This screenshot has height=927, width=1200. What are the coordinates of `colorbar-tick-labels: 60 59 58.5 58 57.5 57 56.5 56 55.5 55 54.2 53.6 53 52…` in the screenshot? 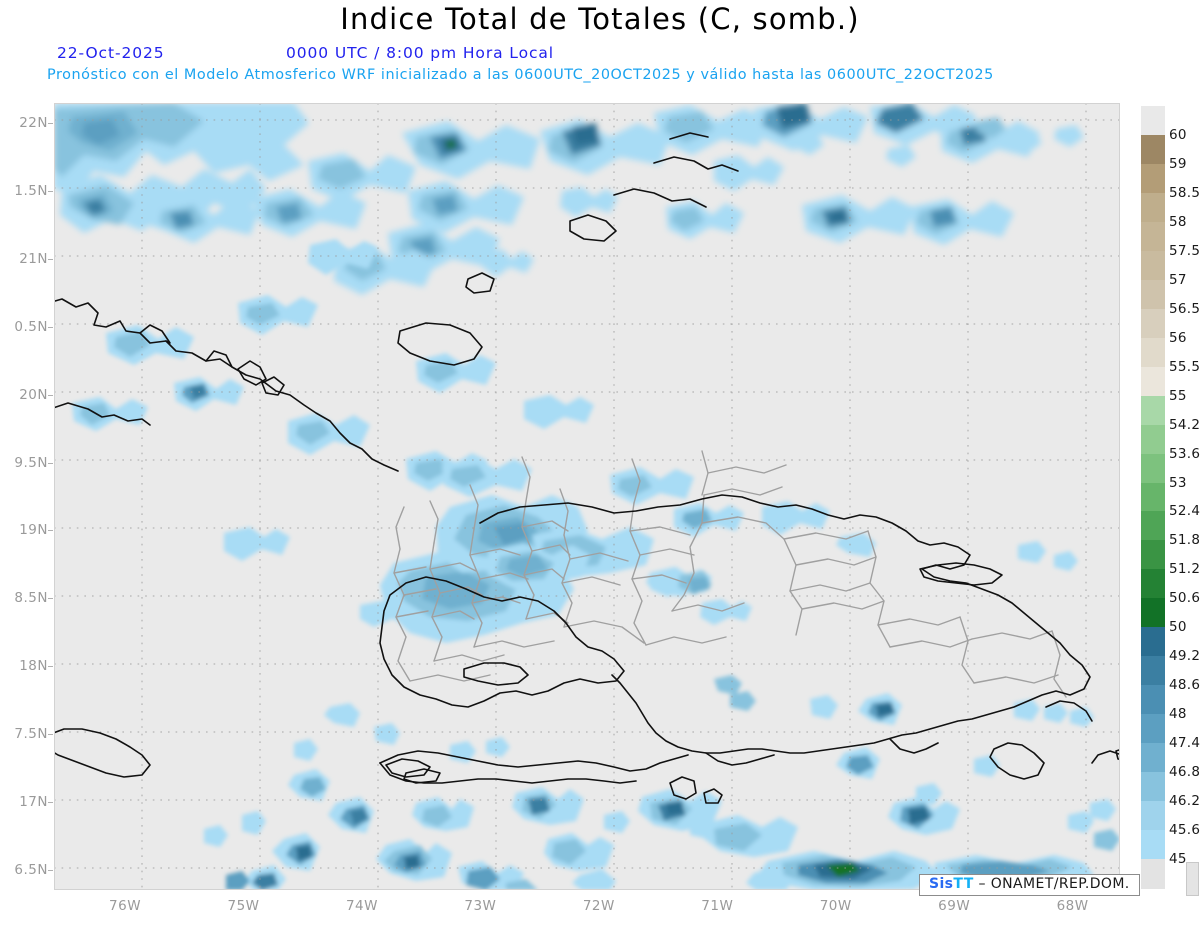 It's located at (1184, 497).